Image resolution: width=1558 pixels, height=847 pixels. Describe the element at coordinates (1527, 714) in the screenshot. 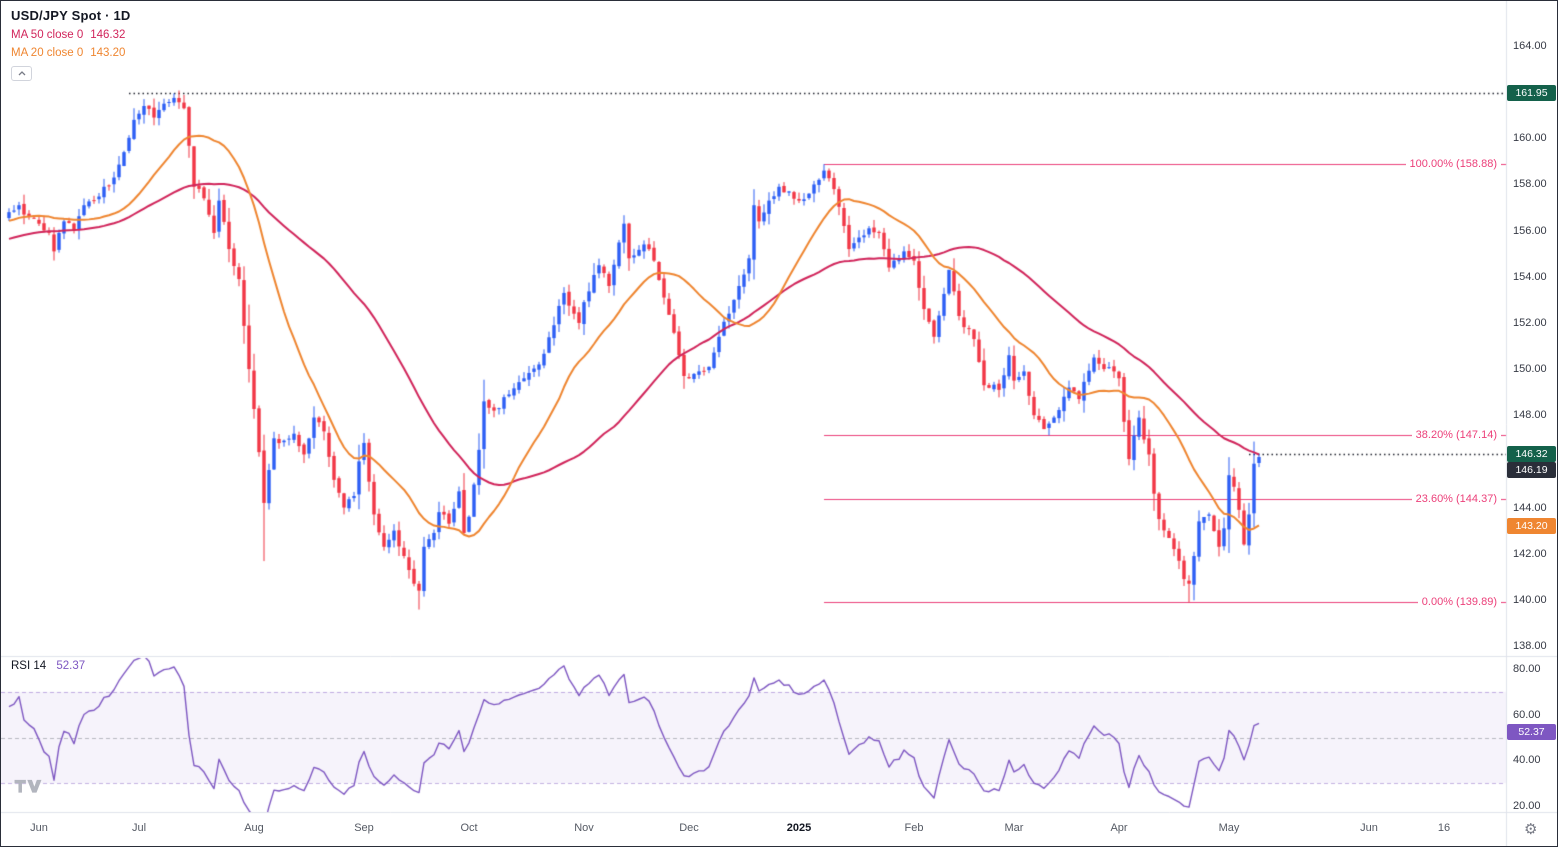

I see `rsi-tick-label: 60.00` at that location.